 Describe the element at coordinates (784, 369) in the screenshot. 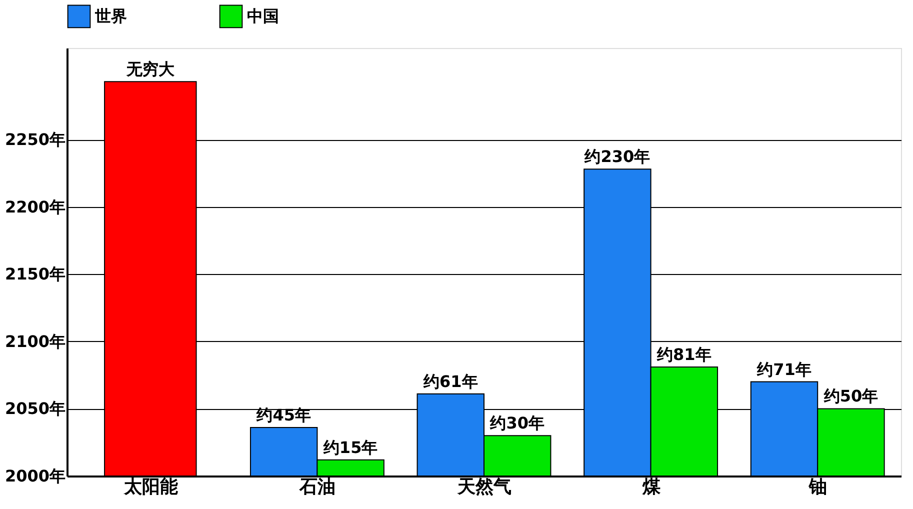

I see `data-label: 约71年` at that location.